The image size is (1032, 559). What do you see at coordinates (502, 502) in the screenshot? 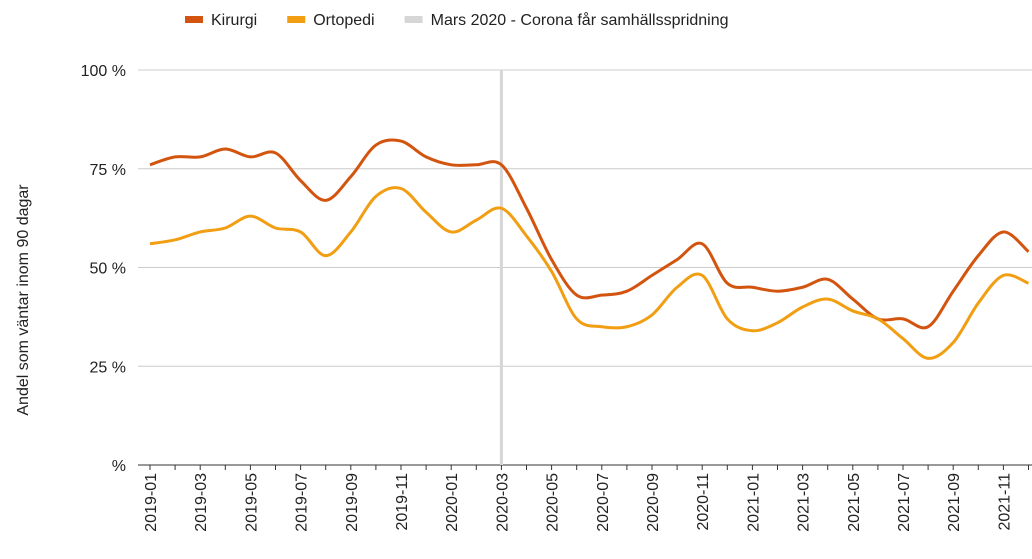
I see `x-tick-label: 2020-03` at bounding box center [502, 502].